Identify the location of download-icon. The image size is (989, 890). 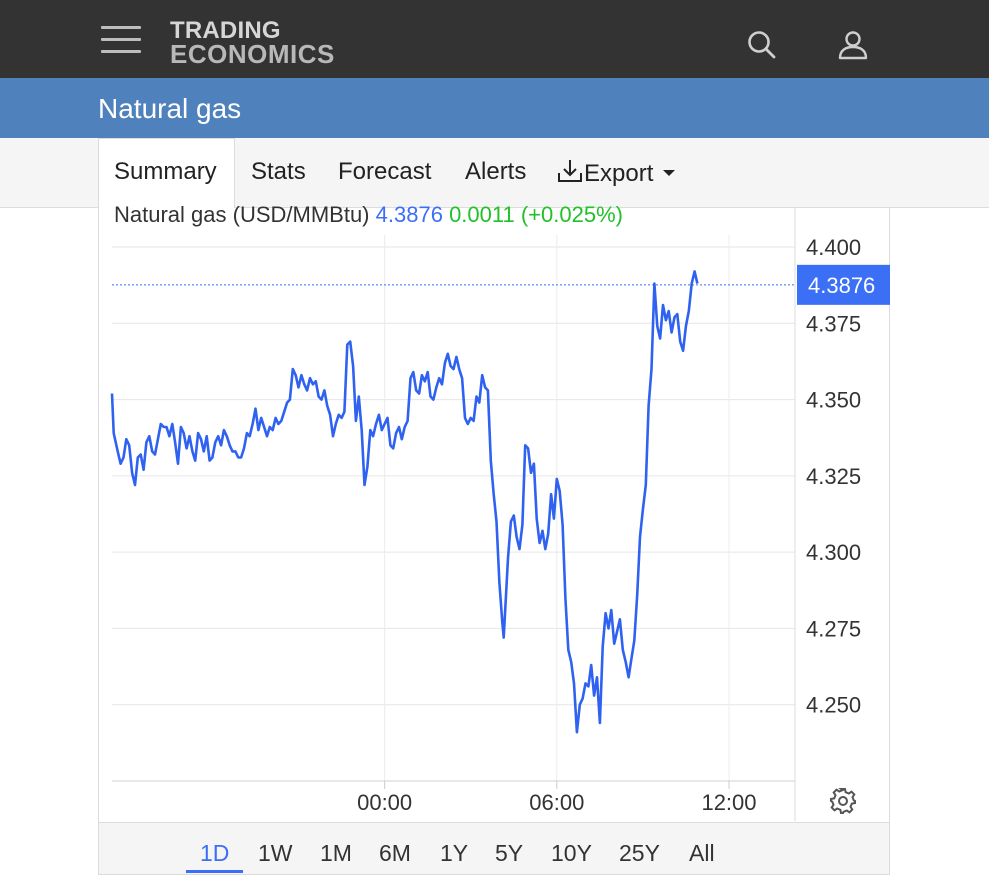
(570, 171).